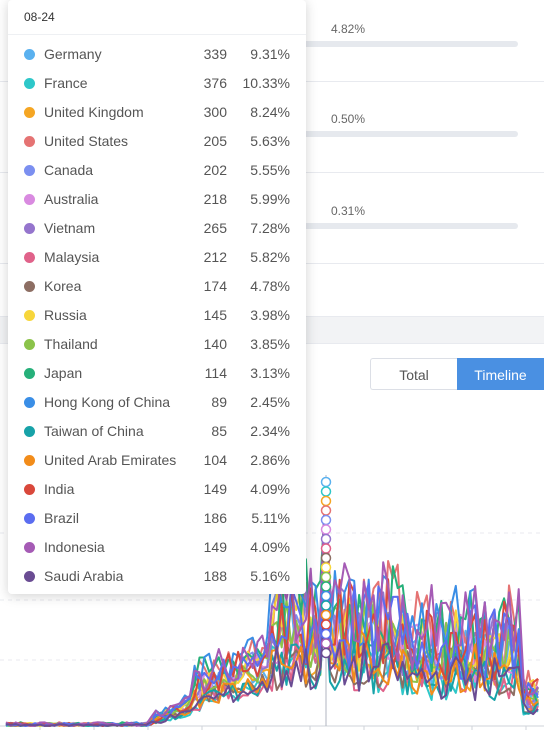  What do you see at coordinates (215, 54) in the screenshot?
I see `tooltip-count: 339` at bounding box center [215, 54].